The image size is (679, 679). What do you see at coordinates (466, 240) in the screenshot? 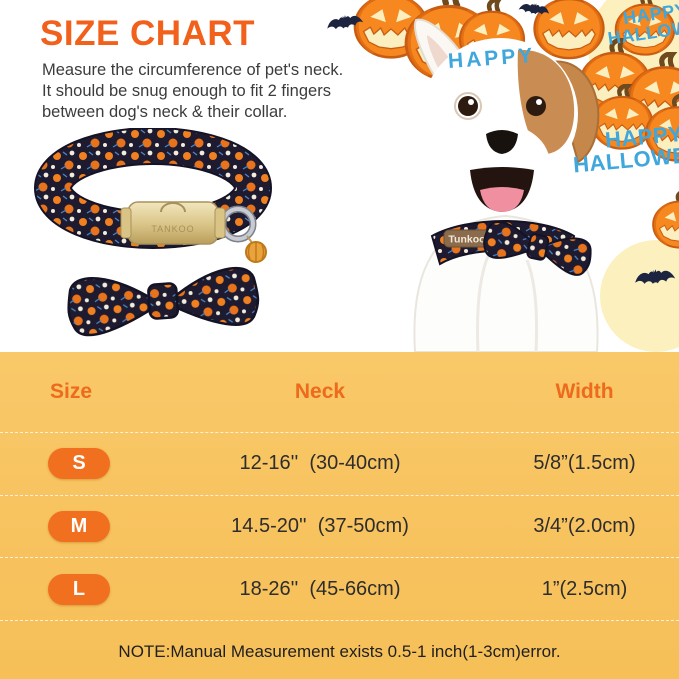
I see `collar-tag-brand-text: Tunkoo` at bounding box center [466, 240].